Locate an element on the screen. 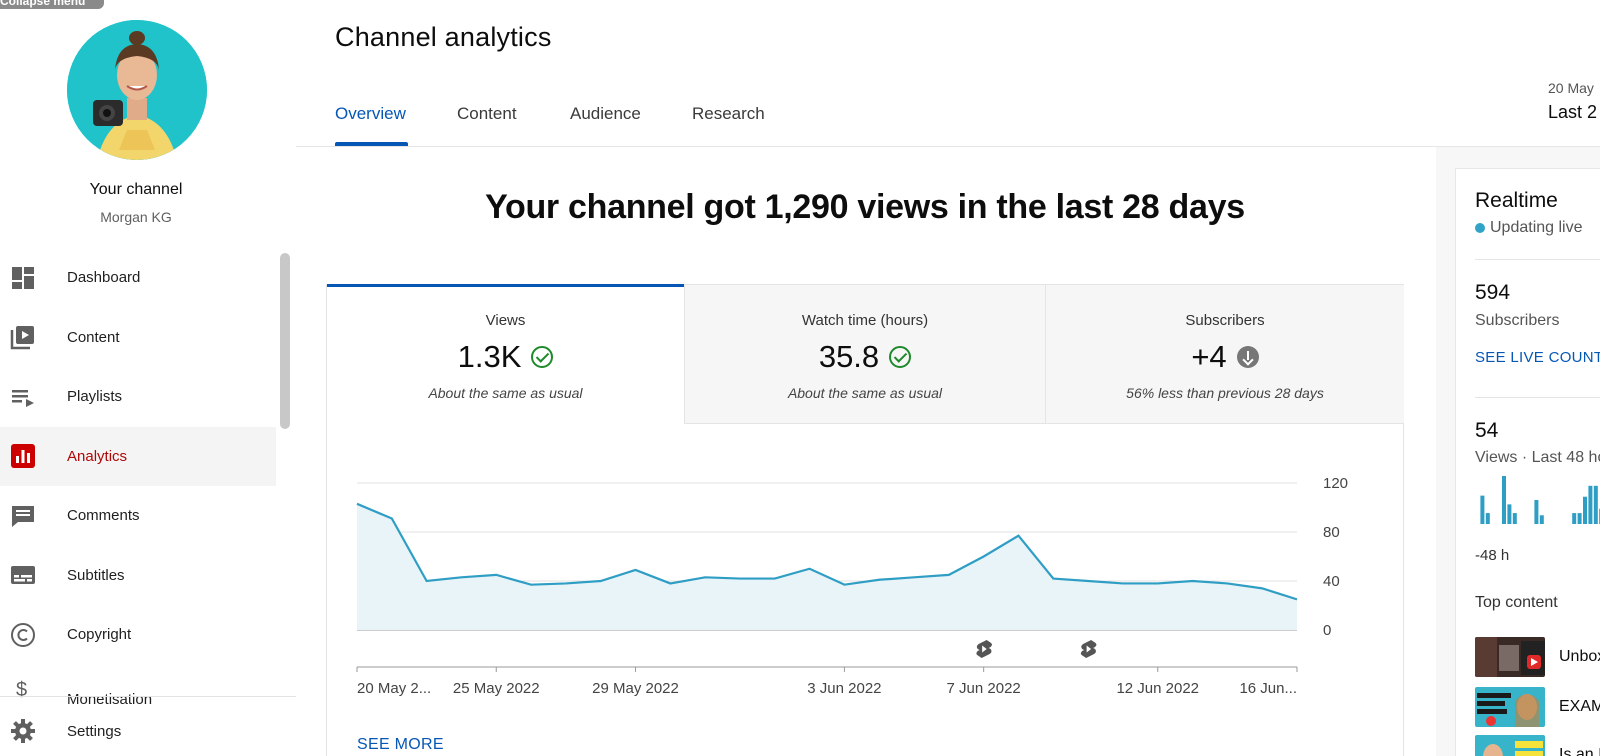  video-title: Is an I is located at coordinates (1579, 751).